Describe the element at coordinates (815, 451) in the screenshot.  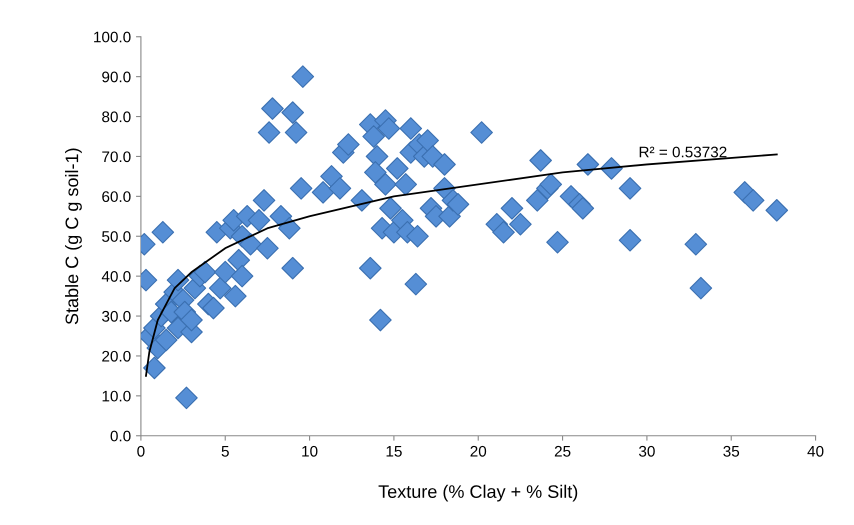
I see `x-tick-label: 40` at that location.